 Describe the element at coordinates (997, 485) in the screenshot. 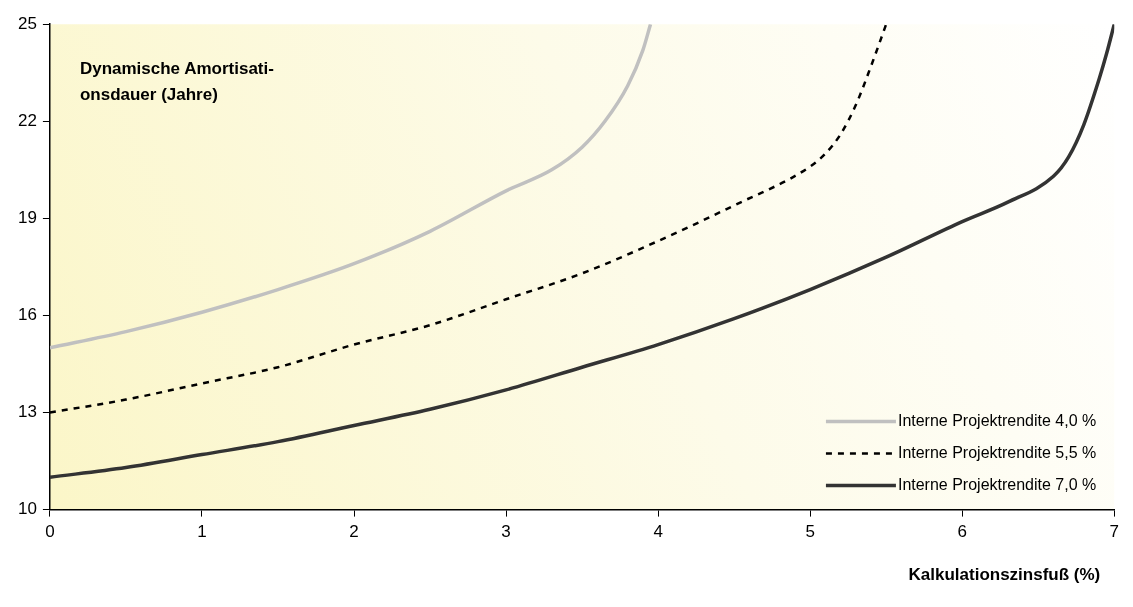

I see `legend-label: Interne Projektrendite 7,0 %` at that location.